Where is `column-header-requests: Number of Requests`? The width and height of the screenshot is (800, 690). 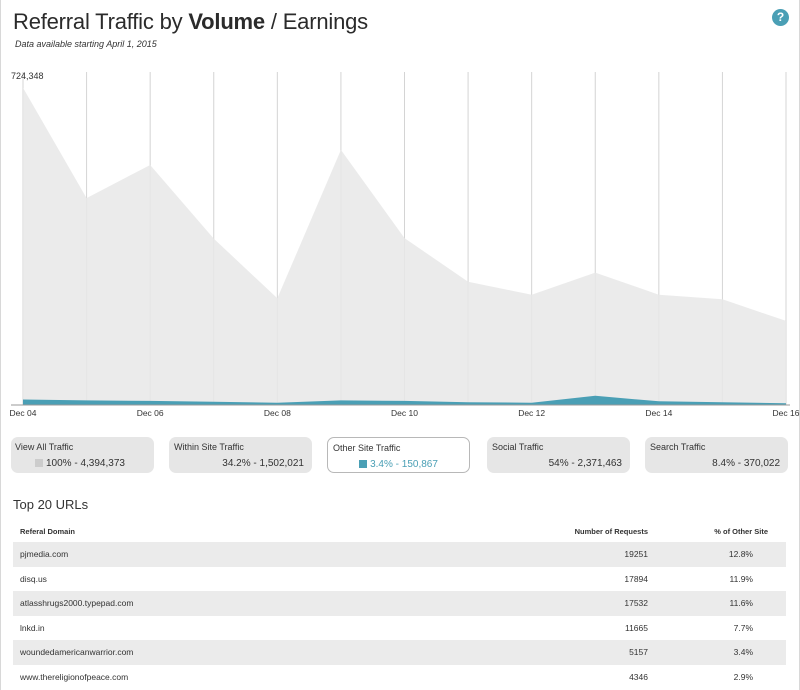 column-header-requests: Number of Requests is located at coordinates (611, 531).